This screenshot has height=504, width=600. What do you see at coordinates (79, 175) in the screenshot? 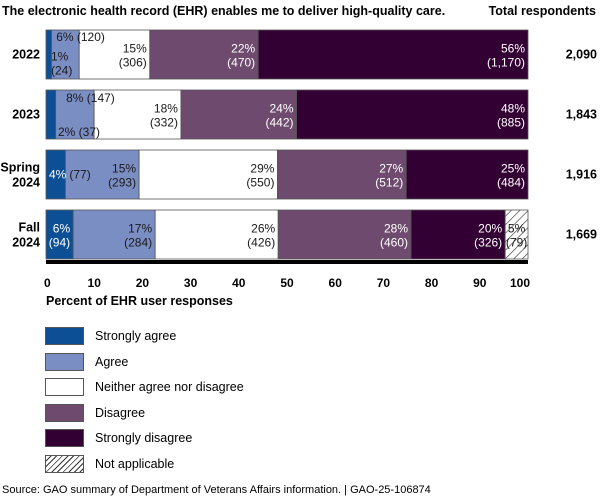
I see `segment-count-label: (77)` at bounding box center [79, 175].